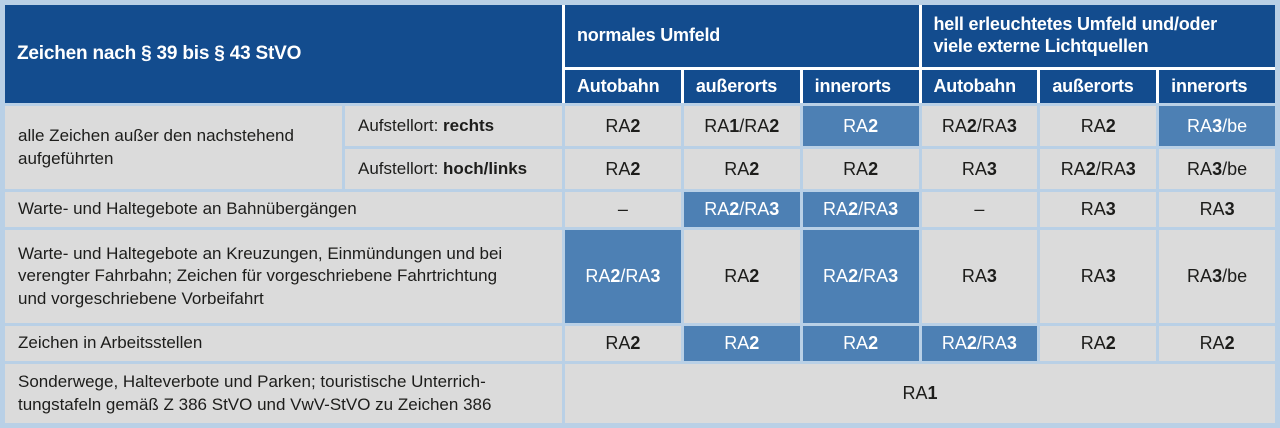 This screenshot has width=1280, height=428. Describe the element at coordinates (920, 393) in the screenshot. I see `ra-class-cell-span: RA 1` at that location.